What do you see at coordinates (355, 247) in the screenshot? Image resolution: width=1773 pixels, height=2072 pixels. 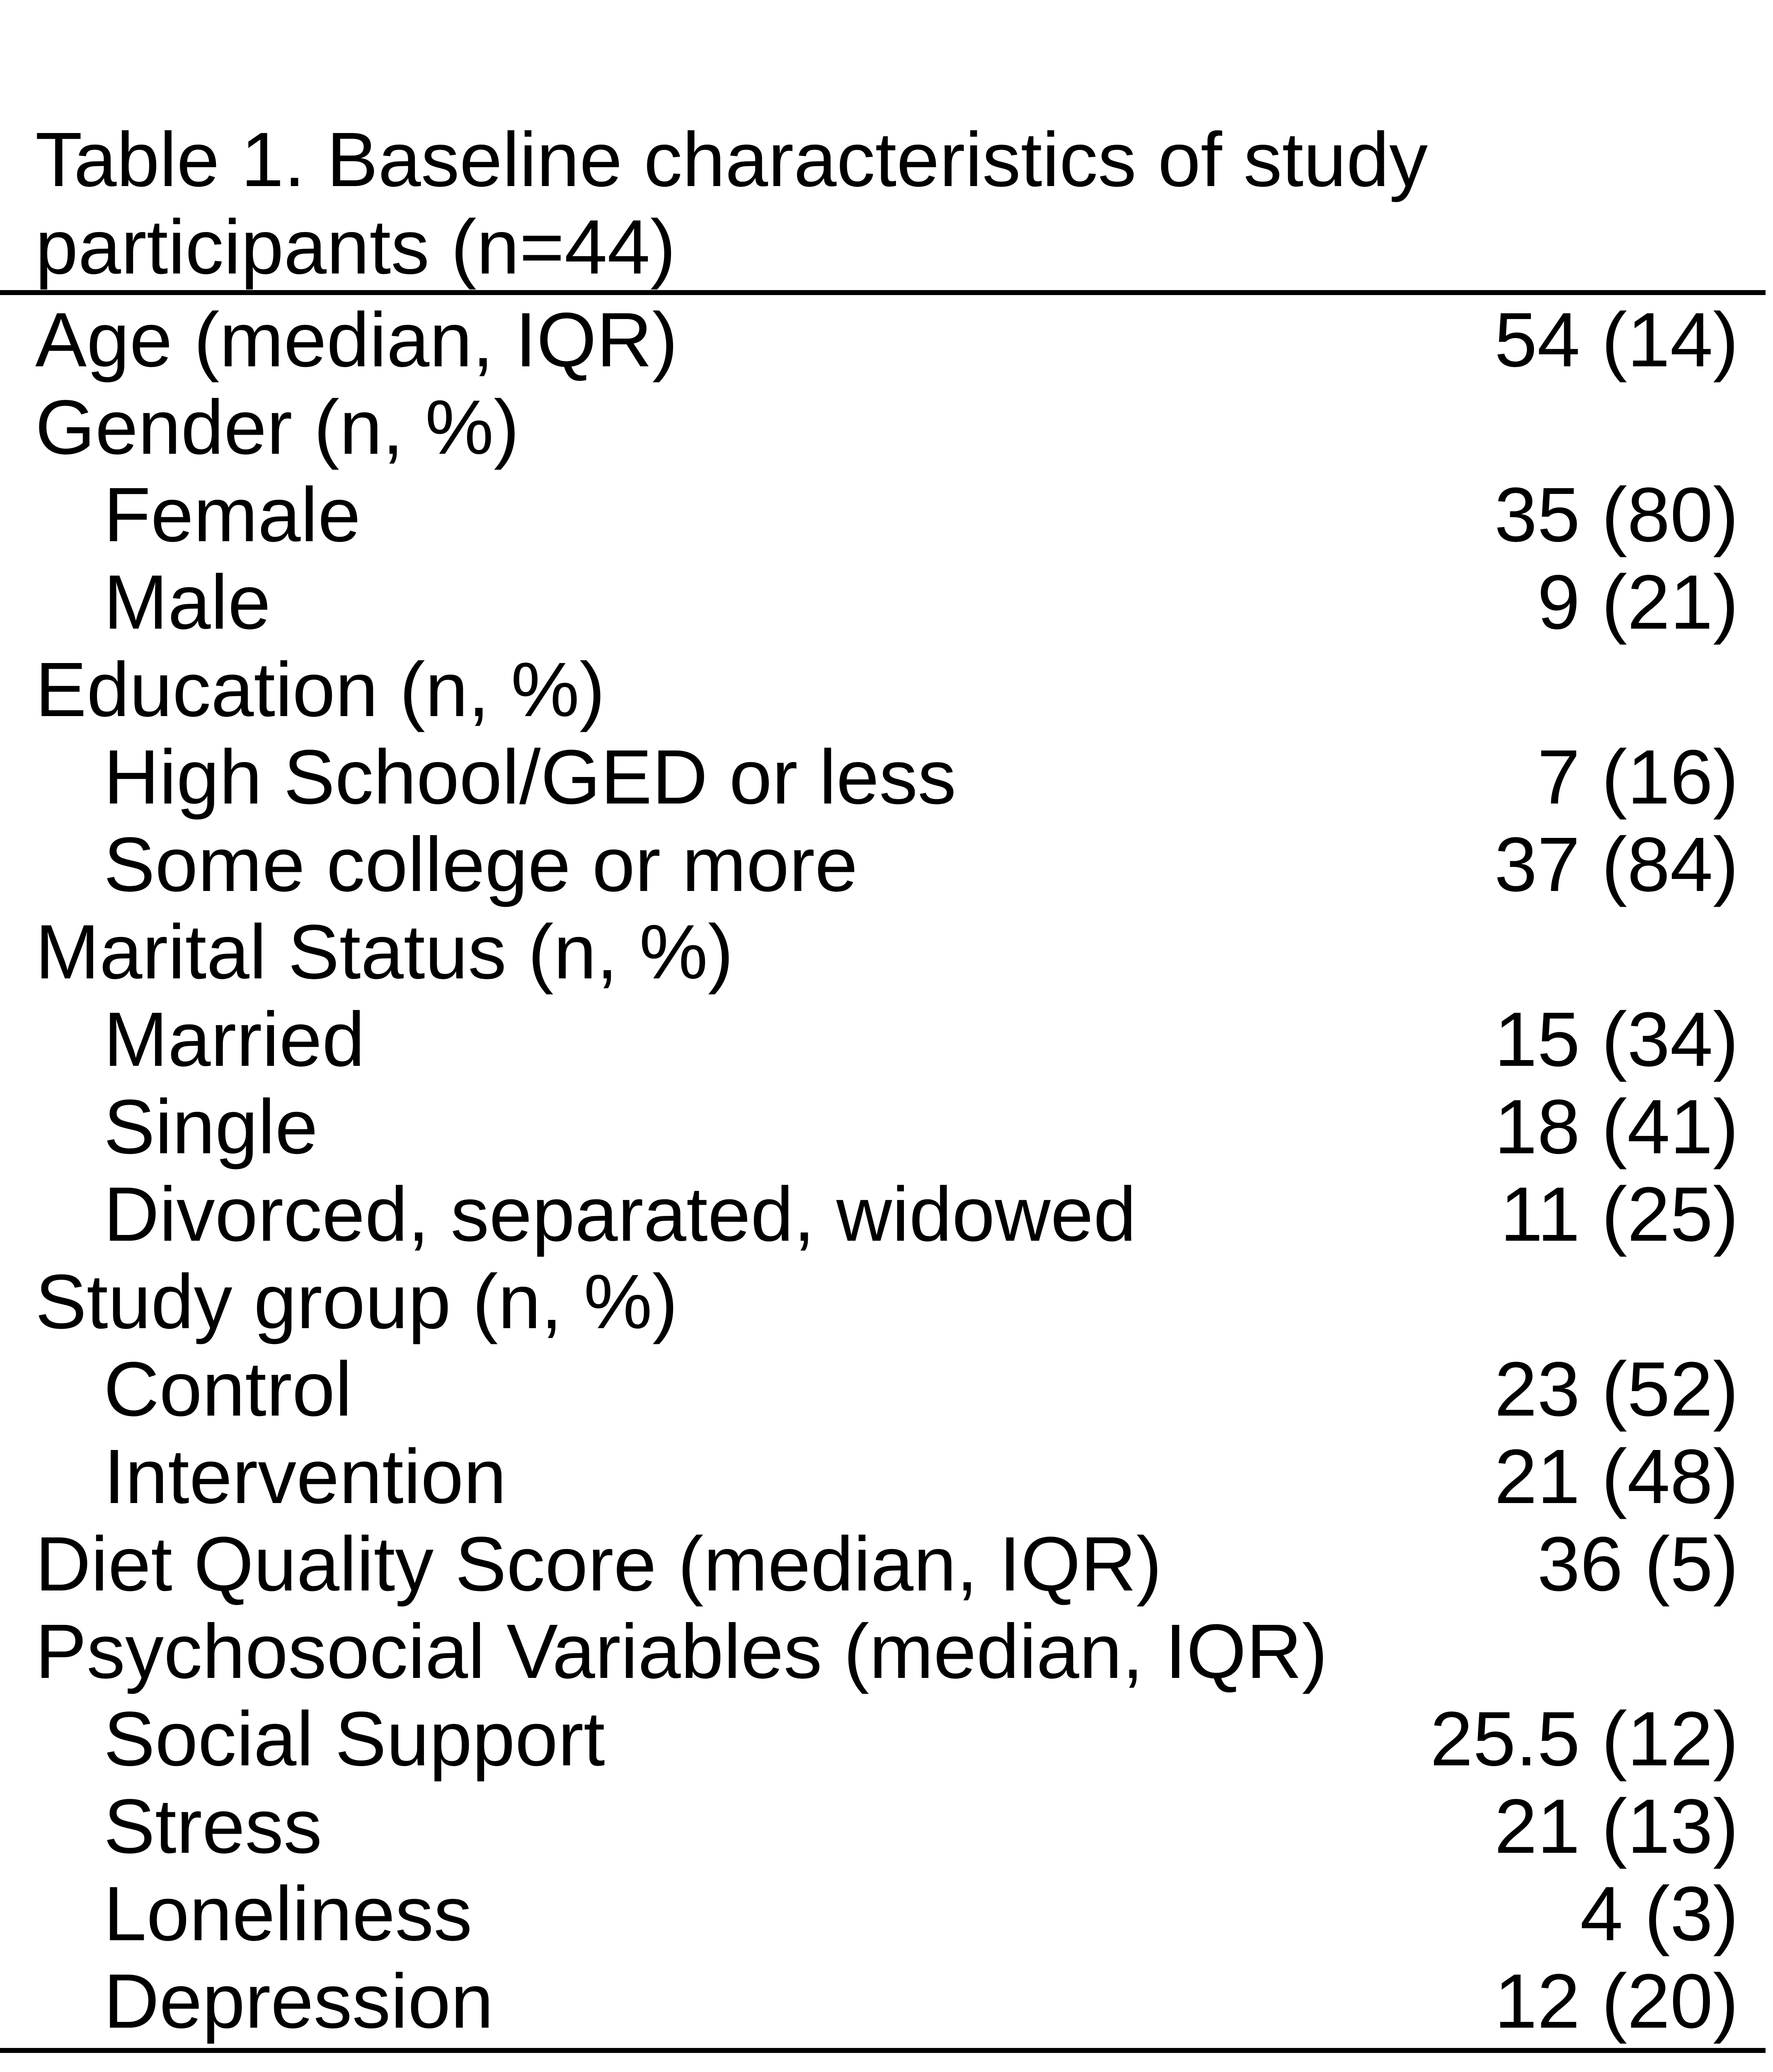 I see `table-title-line-2: participants (n=44)` at bounding box center [355, 247].